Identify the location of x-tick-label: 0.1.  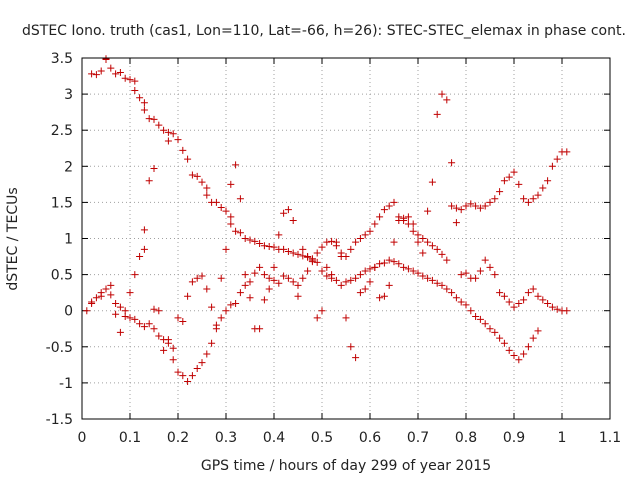
(130, 438).